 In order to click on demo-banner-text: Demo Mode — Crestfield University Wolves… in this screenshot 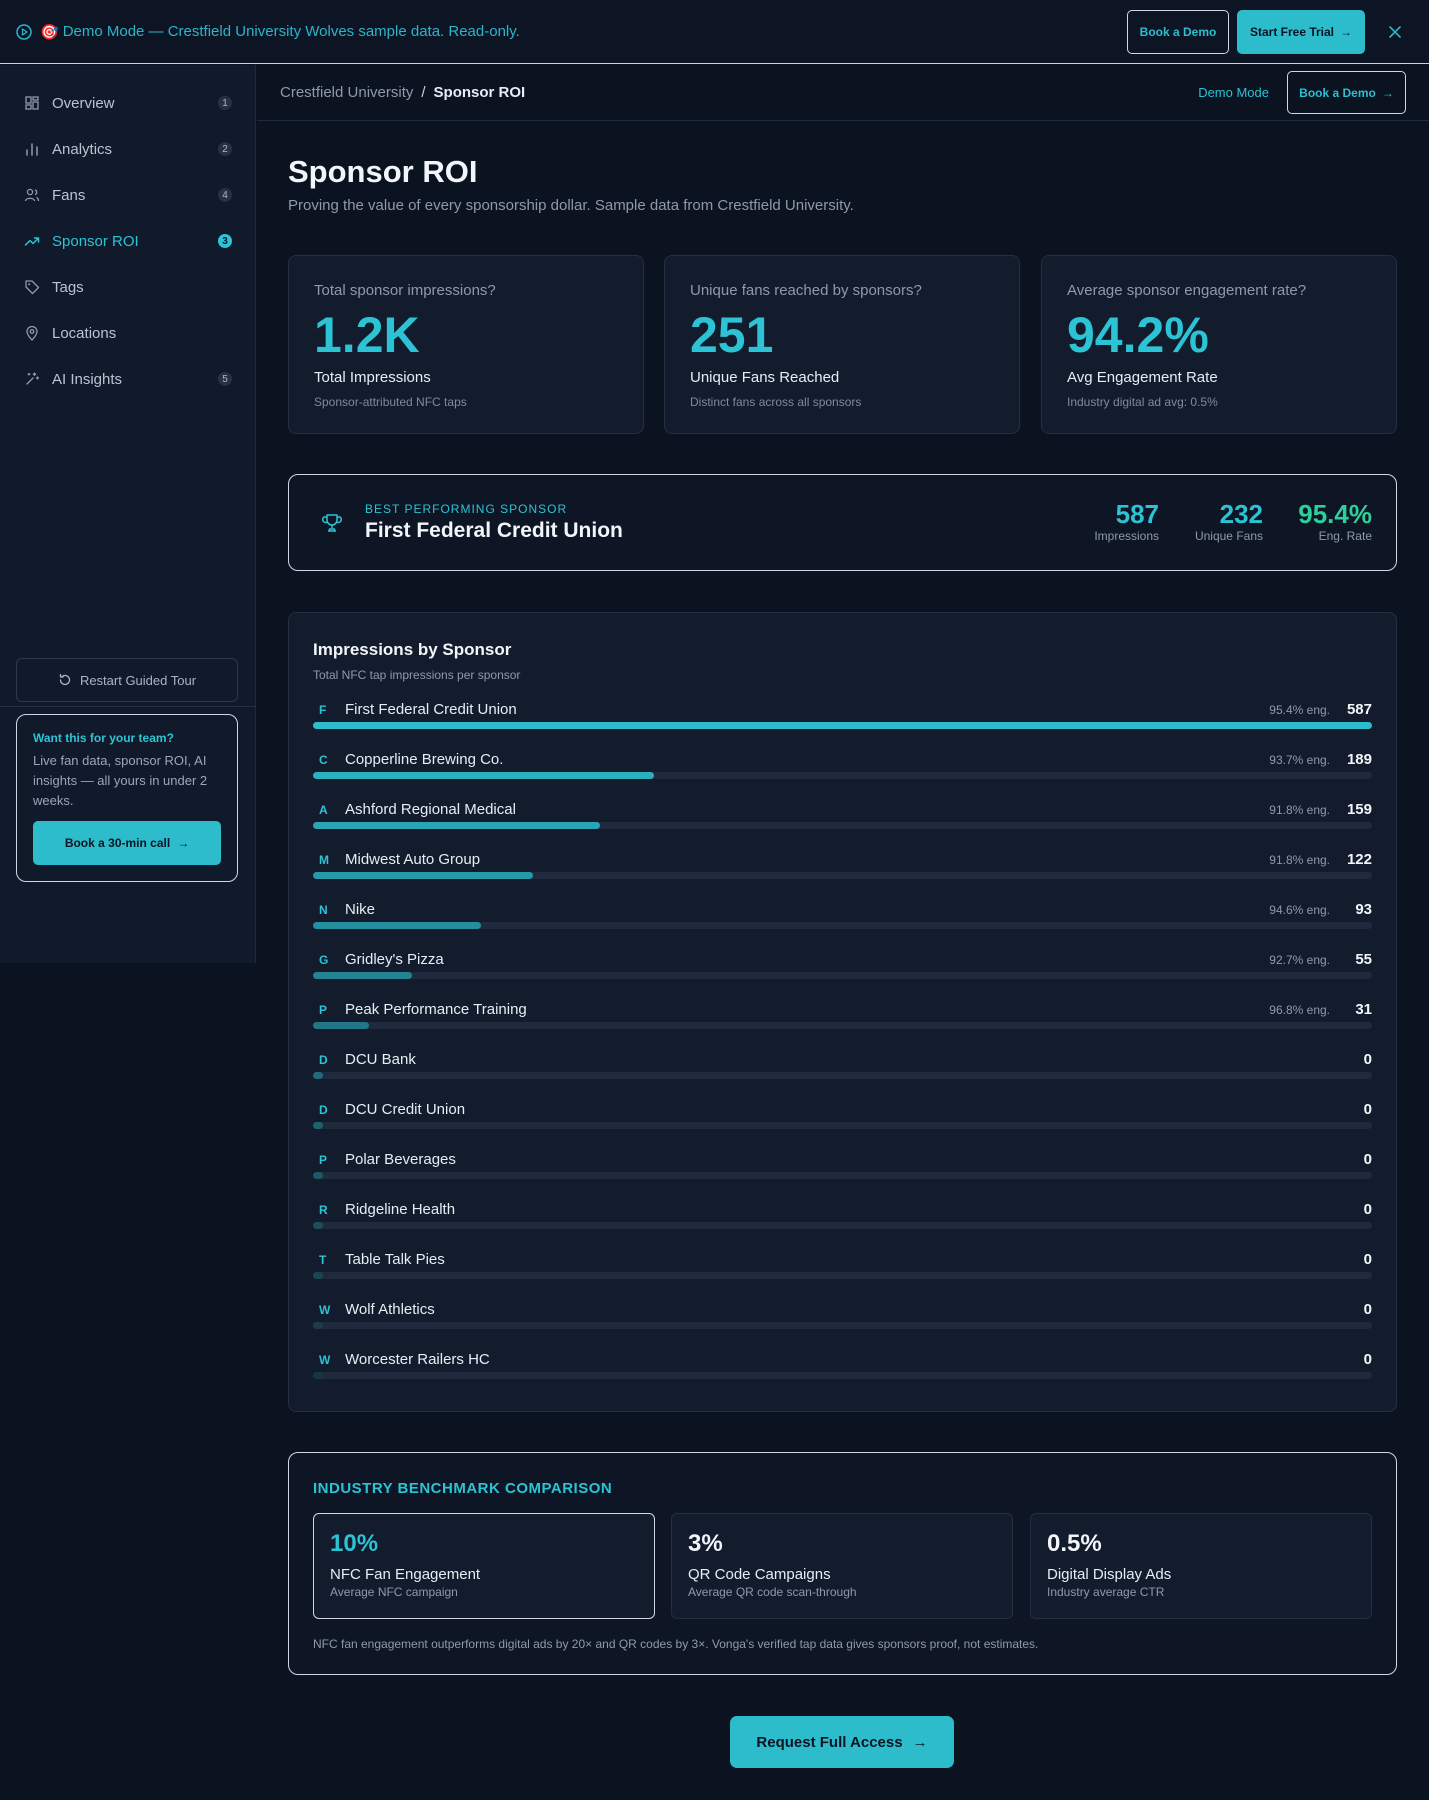, I will do `click(291, 31)`.